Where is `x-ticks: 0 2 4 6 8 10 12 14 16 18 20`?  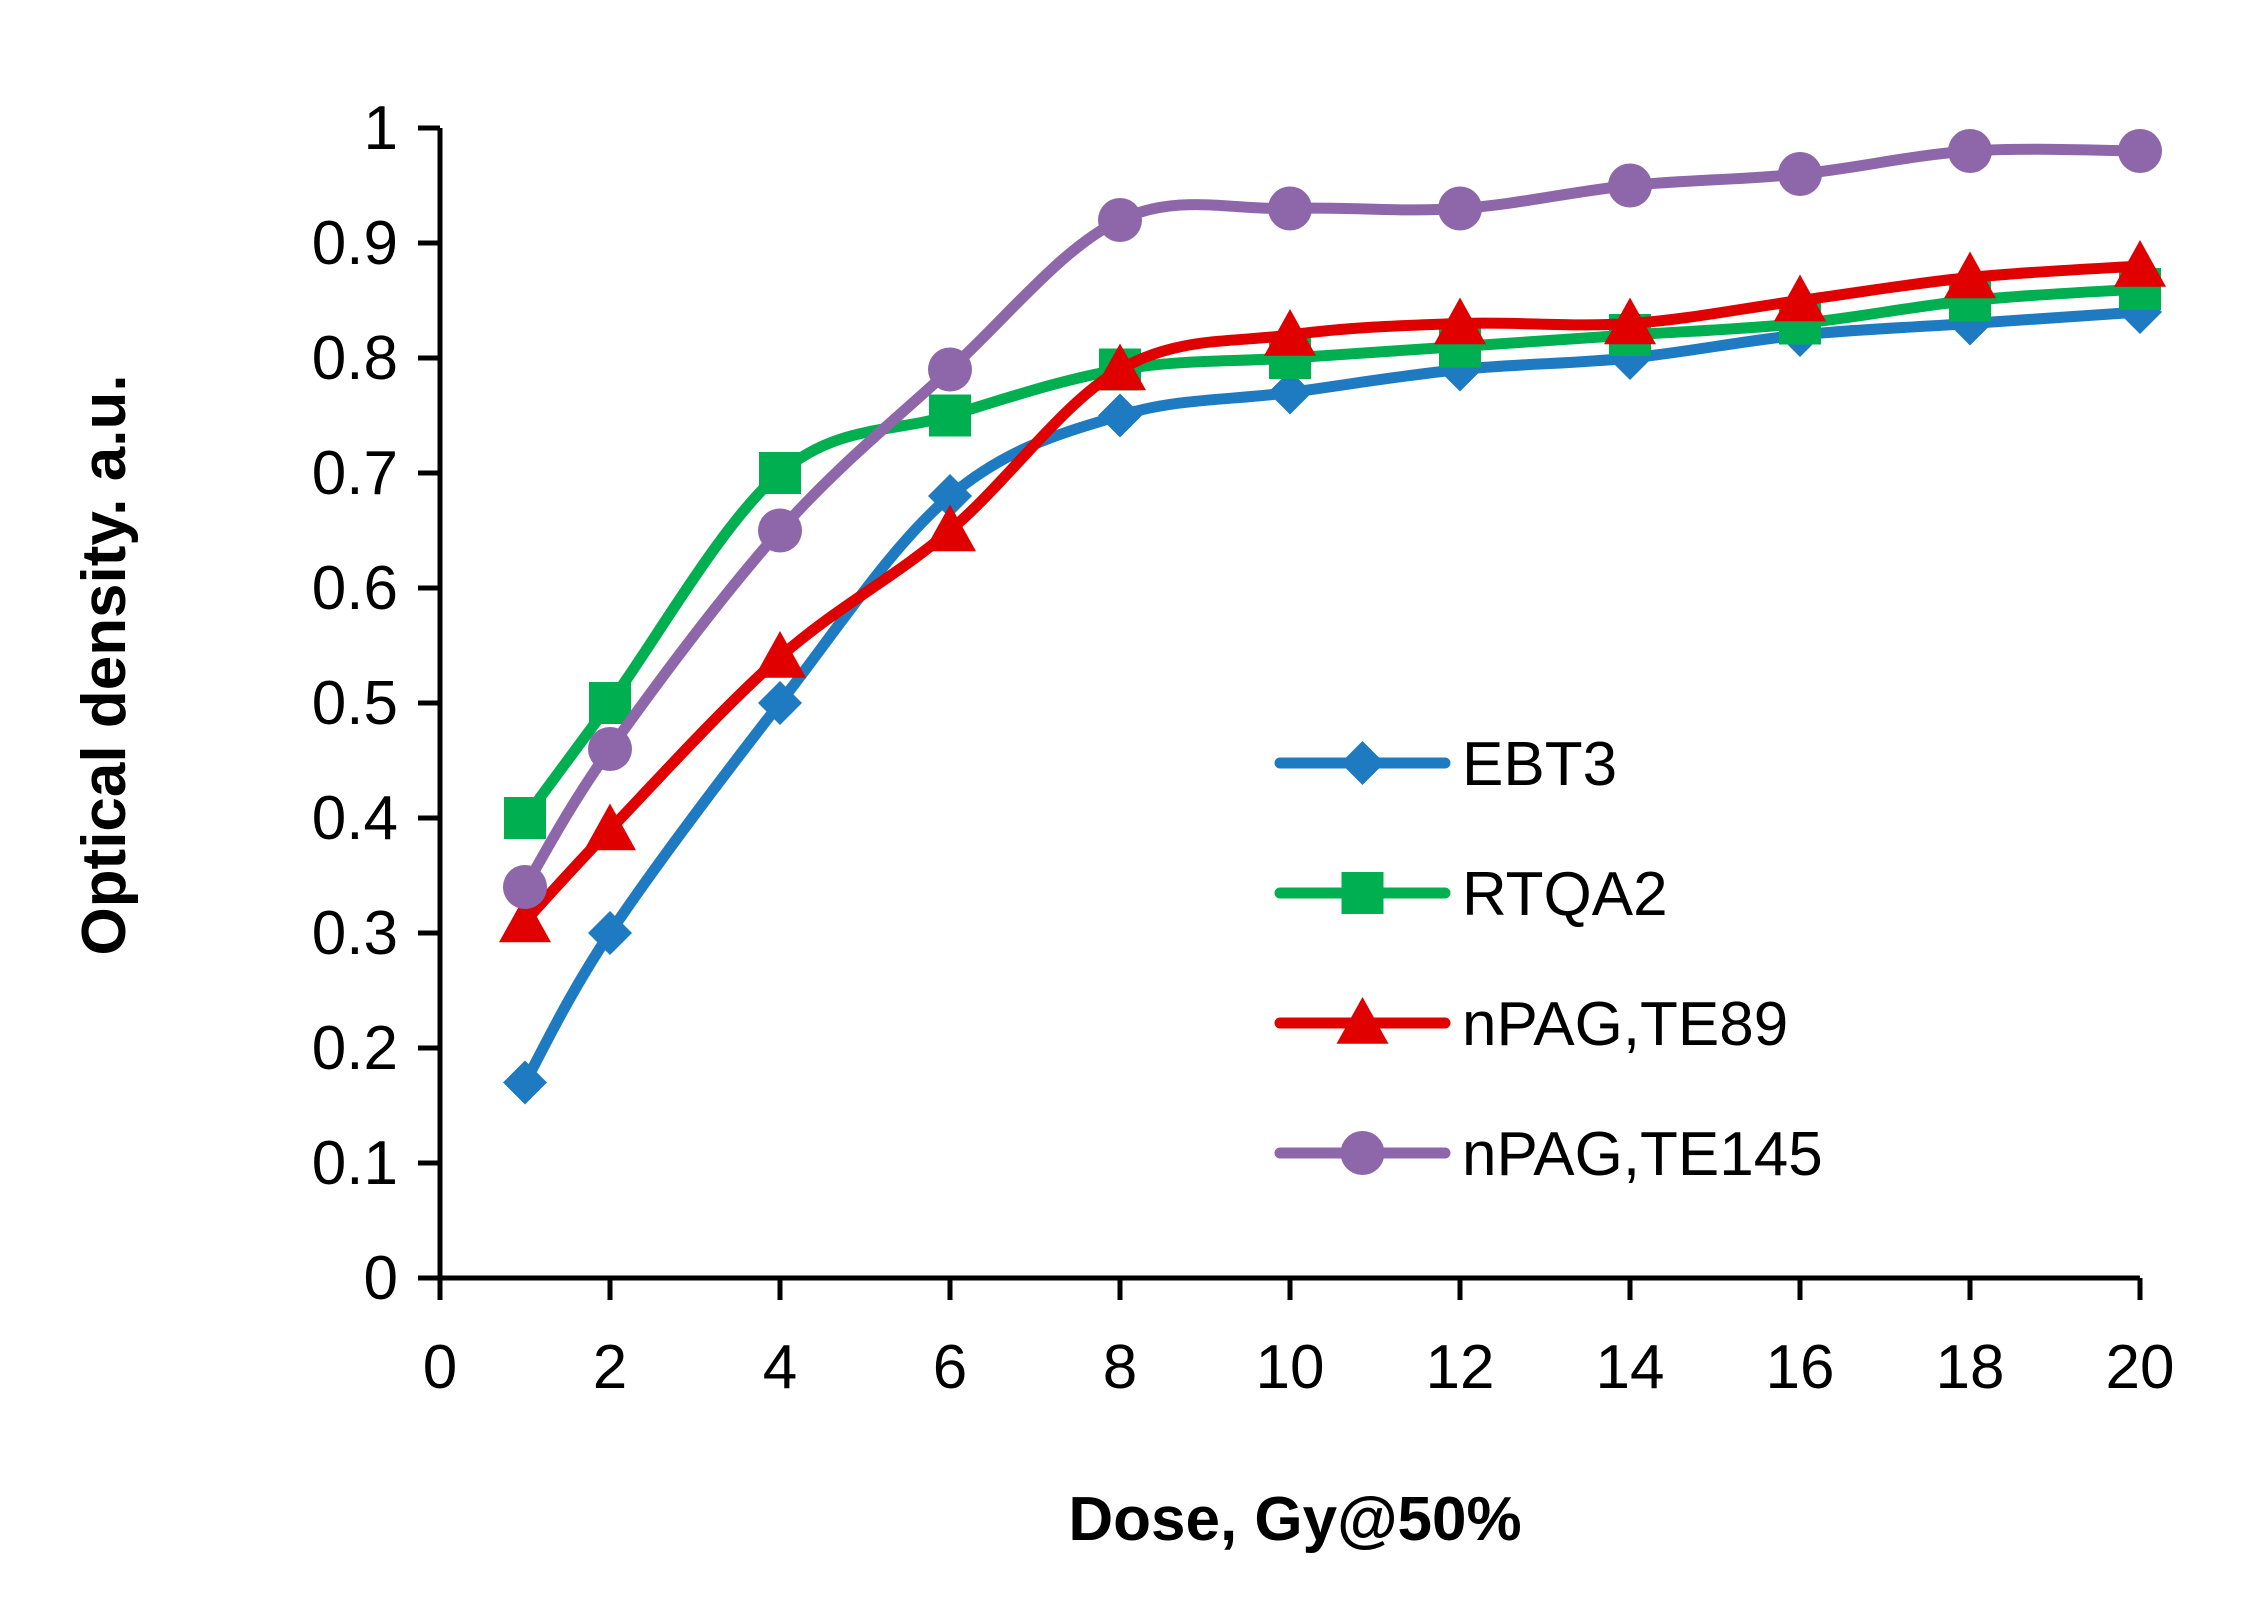 x-ticks: 0 2 4 6 8 10 12 14 16 18 20 is located at coordinates (1299, 1340).